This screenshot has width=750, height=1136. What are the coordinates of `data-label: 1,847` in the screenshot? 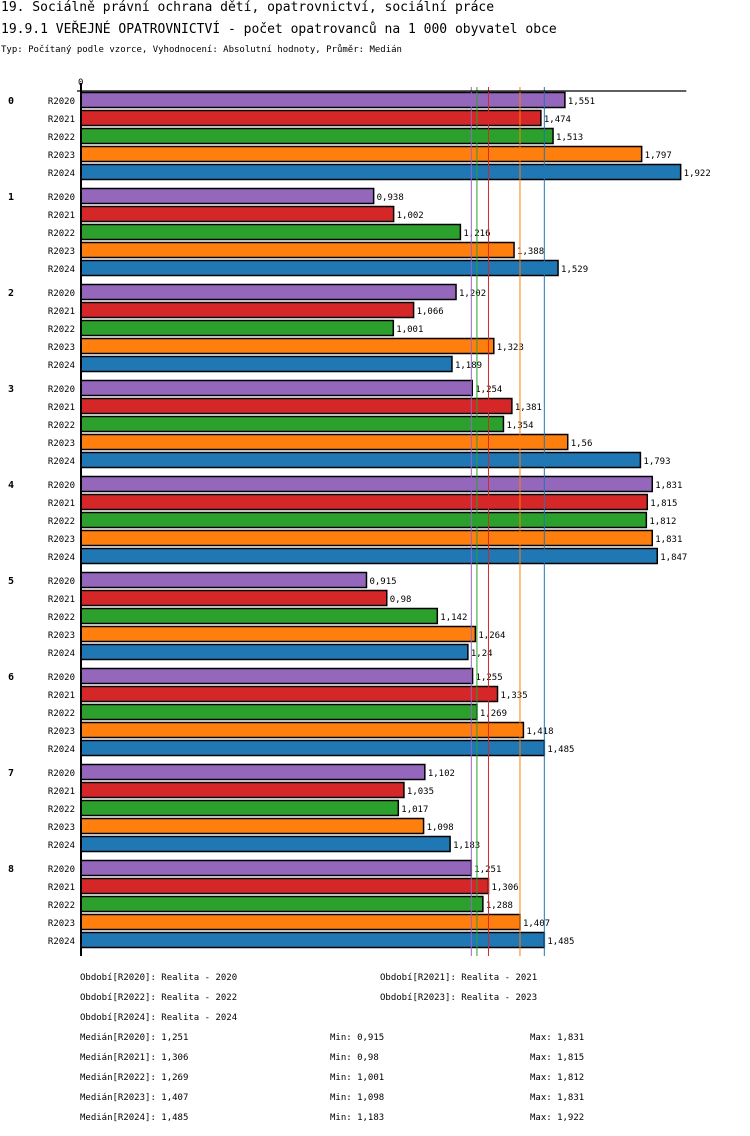 It's located at (673, 558).